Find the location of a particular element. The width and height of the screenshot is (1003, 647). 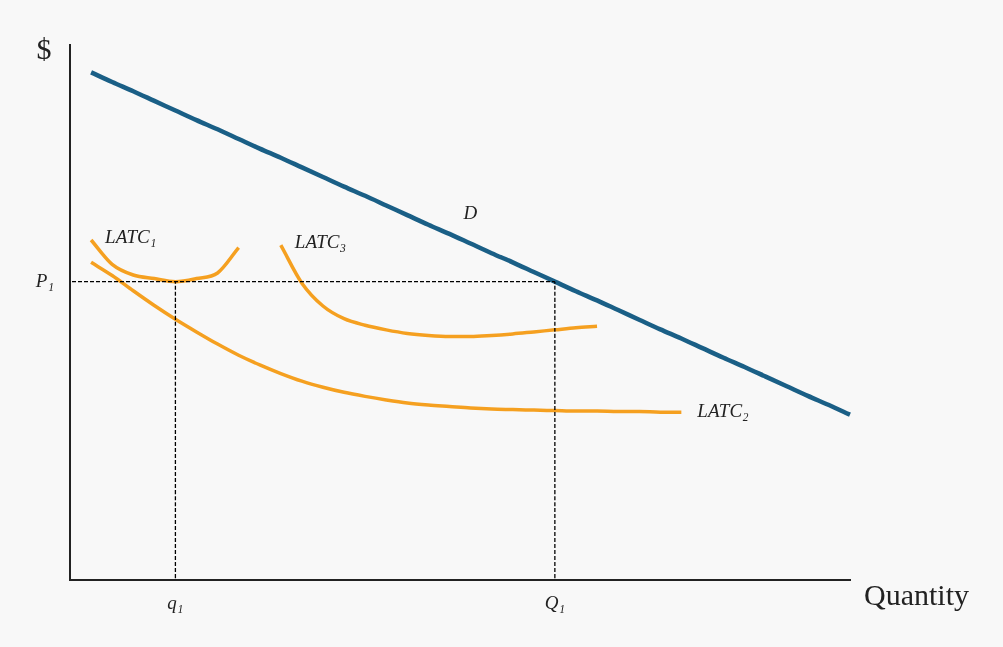

series-label: LATC₁ is located at coordinates (130, 236).